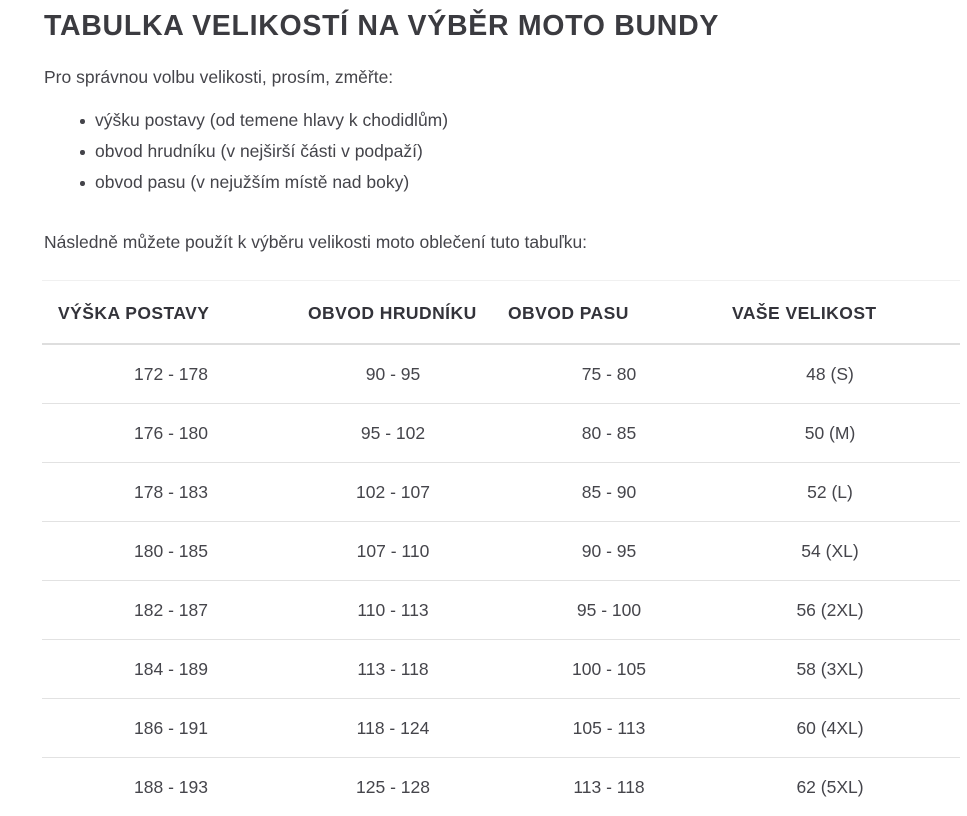 This screenshot has width=967, height=816. I want to click on cell-chest: 90 - 95, so click(404, 374).